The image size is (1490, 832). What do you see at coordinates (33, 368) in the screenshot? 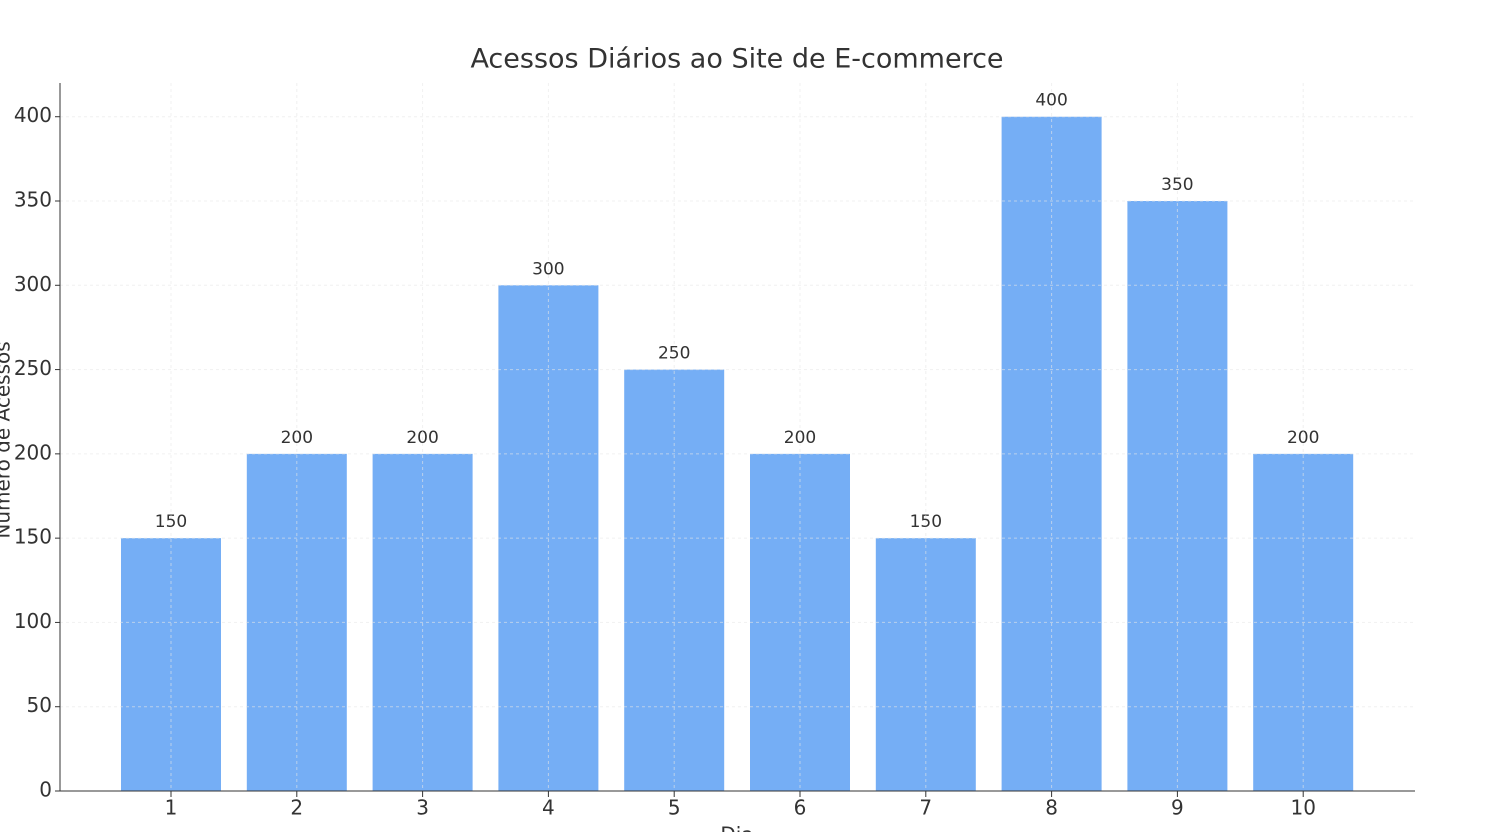
I see `y-tick-label: 250` at bounding box center [33, 368].